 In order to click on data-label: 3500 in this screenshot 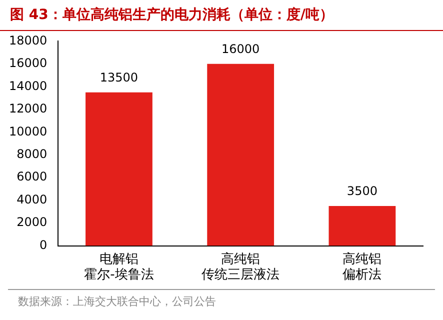, I will do `click(362, 191)`.